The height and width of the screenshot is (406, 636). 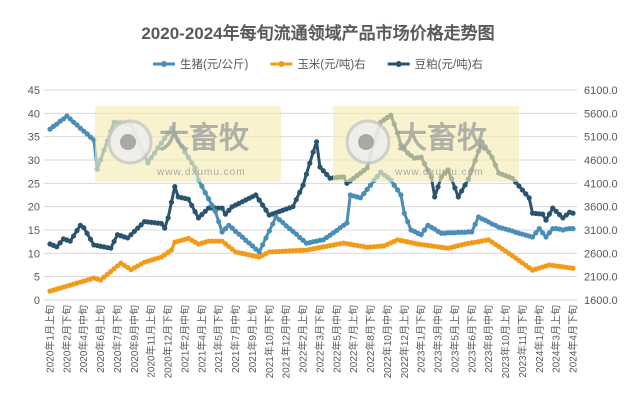 I want to click on x-tick-label: 2020年12月下旬, so click(x=168, y=341).